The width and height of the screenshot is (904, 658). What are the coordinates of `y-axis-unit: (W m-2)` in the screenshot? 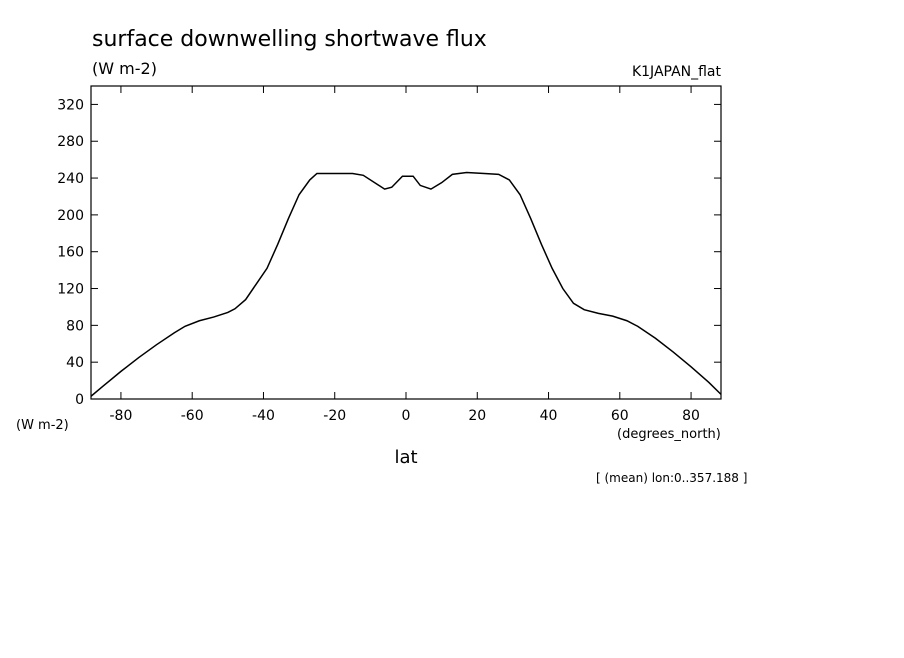 It's located at (42, 425).